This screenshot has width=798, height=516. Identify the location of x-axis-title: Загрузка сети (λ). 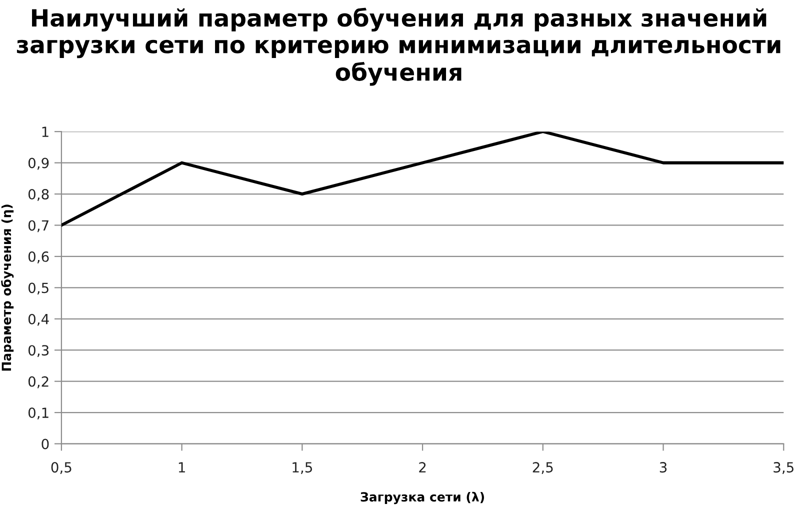
(422, 498).